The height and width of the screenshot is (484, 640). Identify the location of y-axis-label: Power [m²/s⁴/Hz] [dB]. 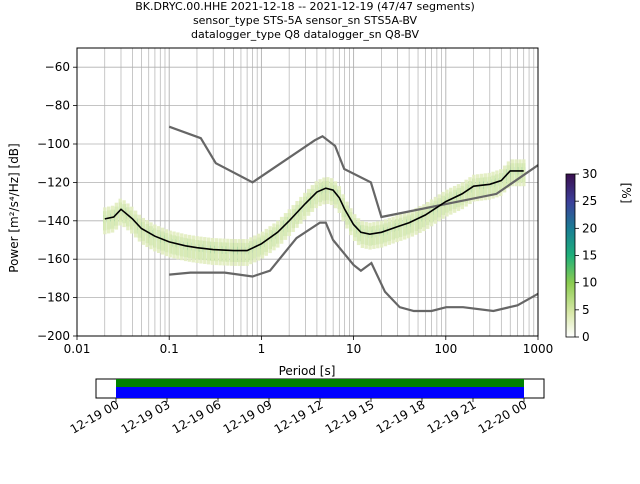
(14, 207).